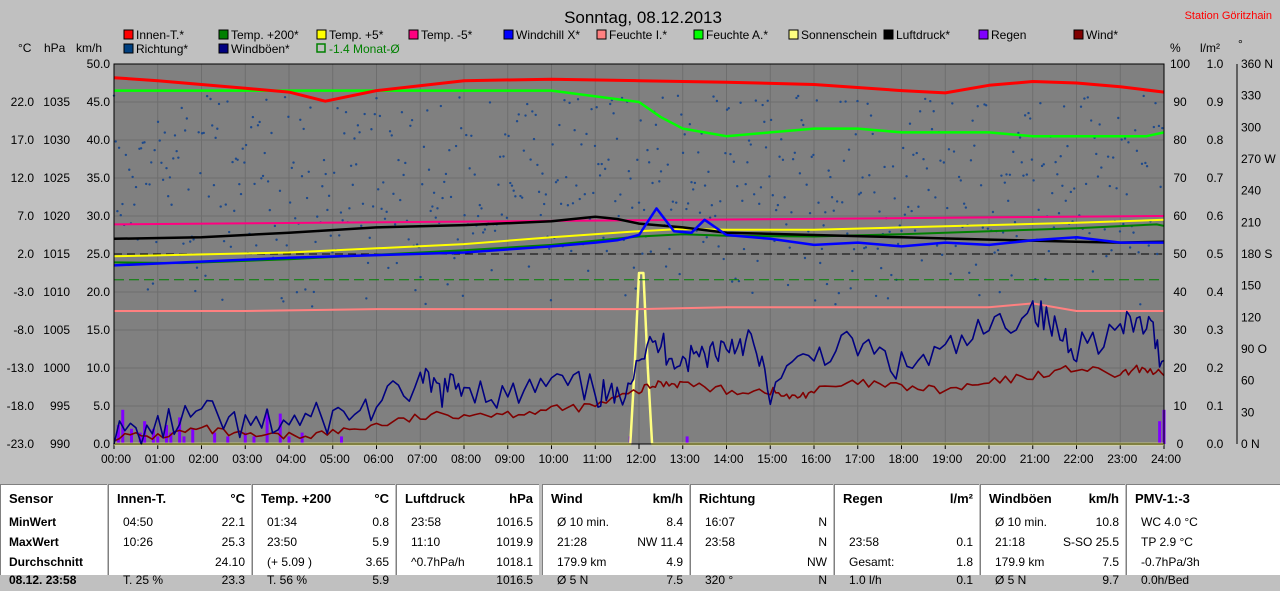  Describe the element at coordinates (1169, 522) in the screenshot. I see `stats-cell-left: WC 4.0 °C` at that location.